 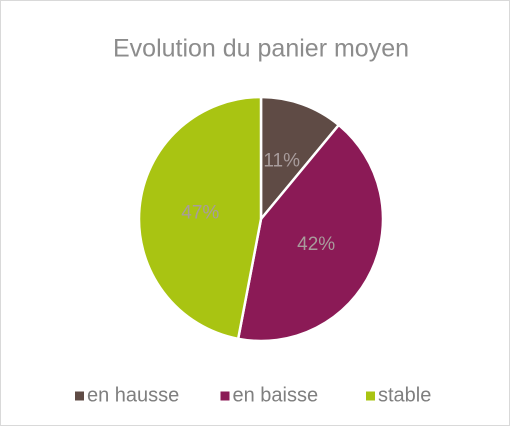 I want to click on legend-label: en hausse, so click(x=133, y=395).